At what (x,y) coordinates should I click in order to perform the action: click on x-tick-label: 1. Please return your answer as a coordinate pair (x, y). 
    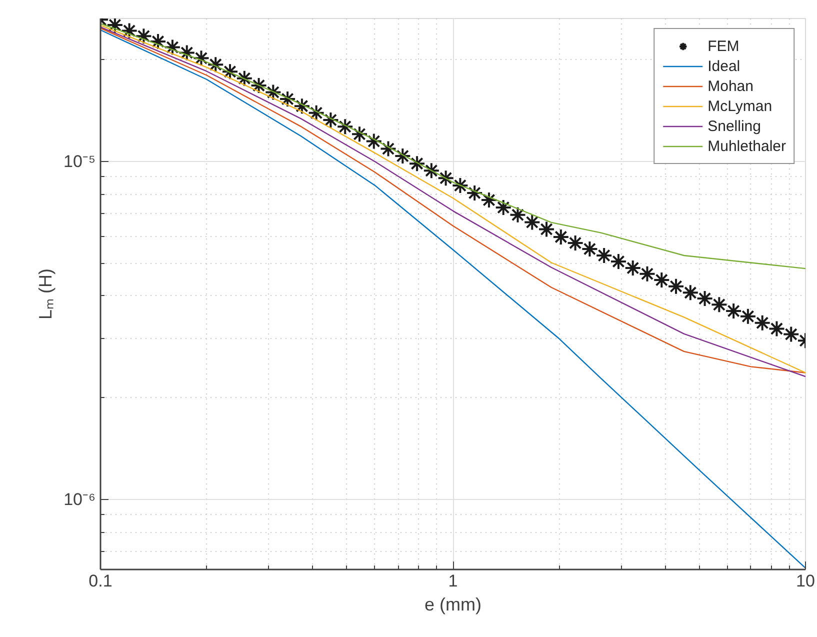
    Looking at the image, I should click on (453, 581).